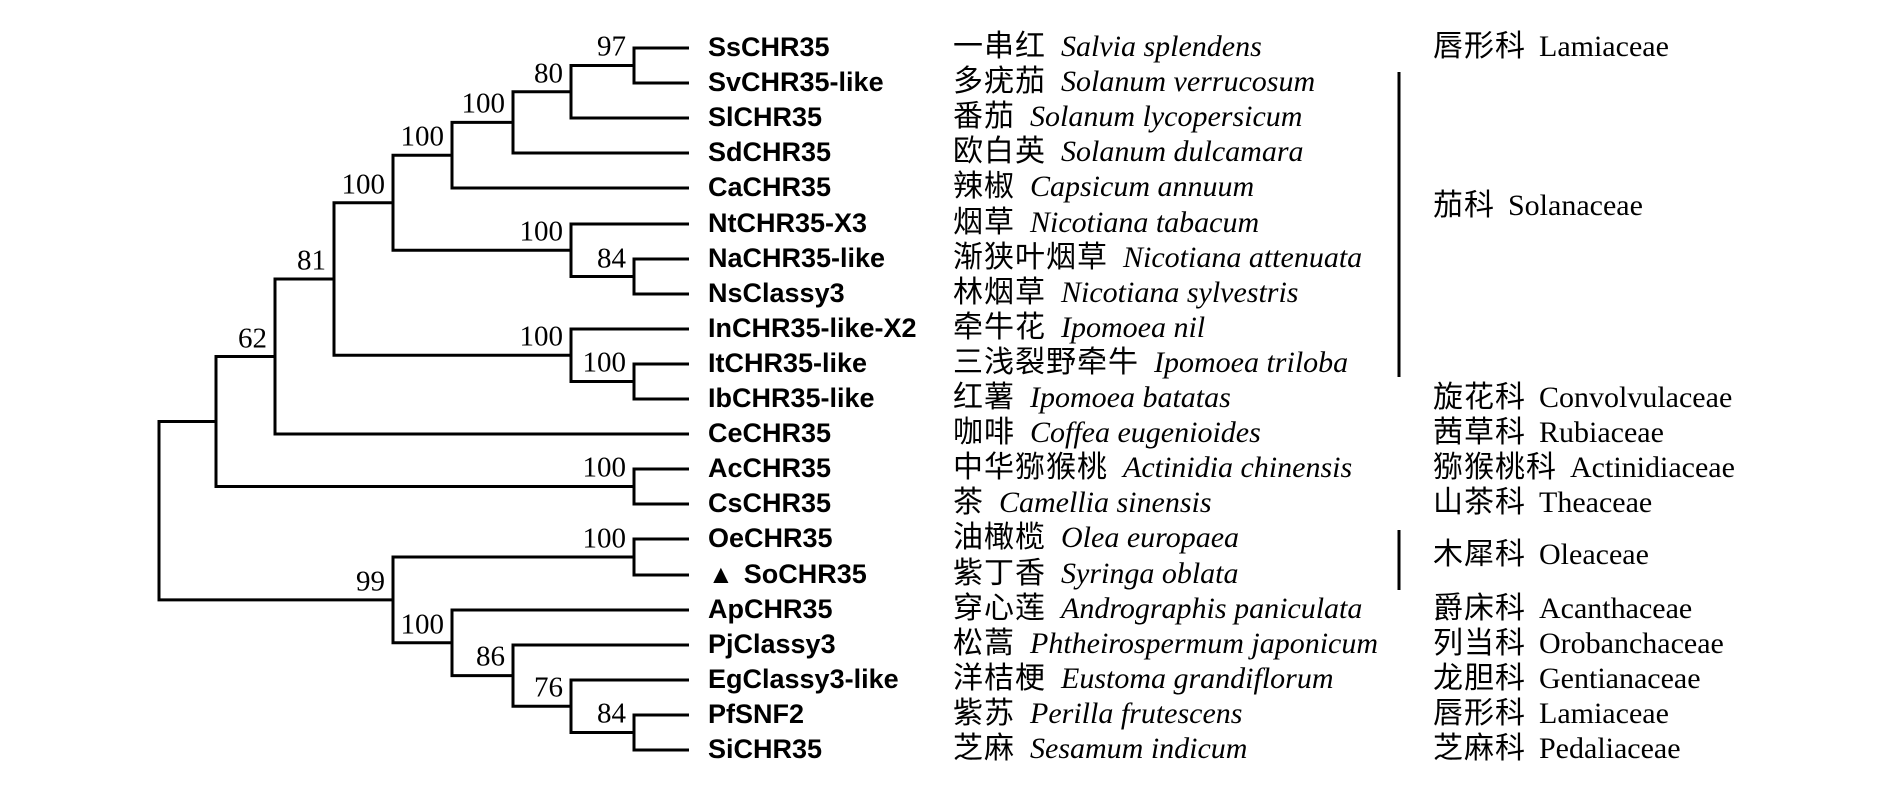 This screenshot has height=812, width=1890. I want to click on species-chinese-name: 番茄, so click(984, 116).